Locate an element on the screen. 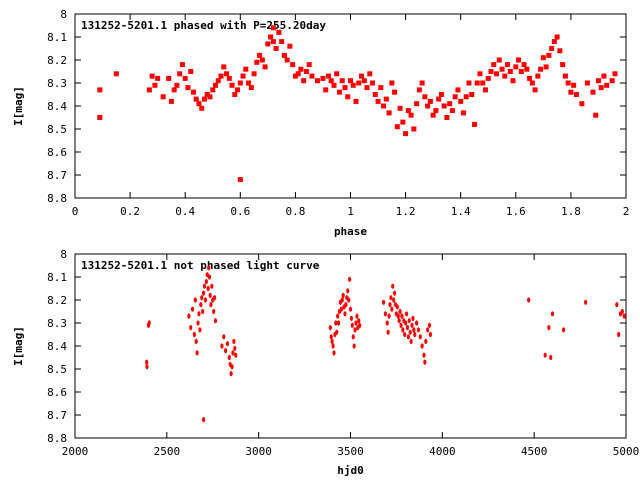 The width and height of the screenshot is (640, 485). x-tick-label: 0 is located at coordinates (75, 211).